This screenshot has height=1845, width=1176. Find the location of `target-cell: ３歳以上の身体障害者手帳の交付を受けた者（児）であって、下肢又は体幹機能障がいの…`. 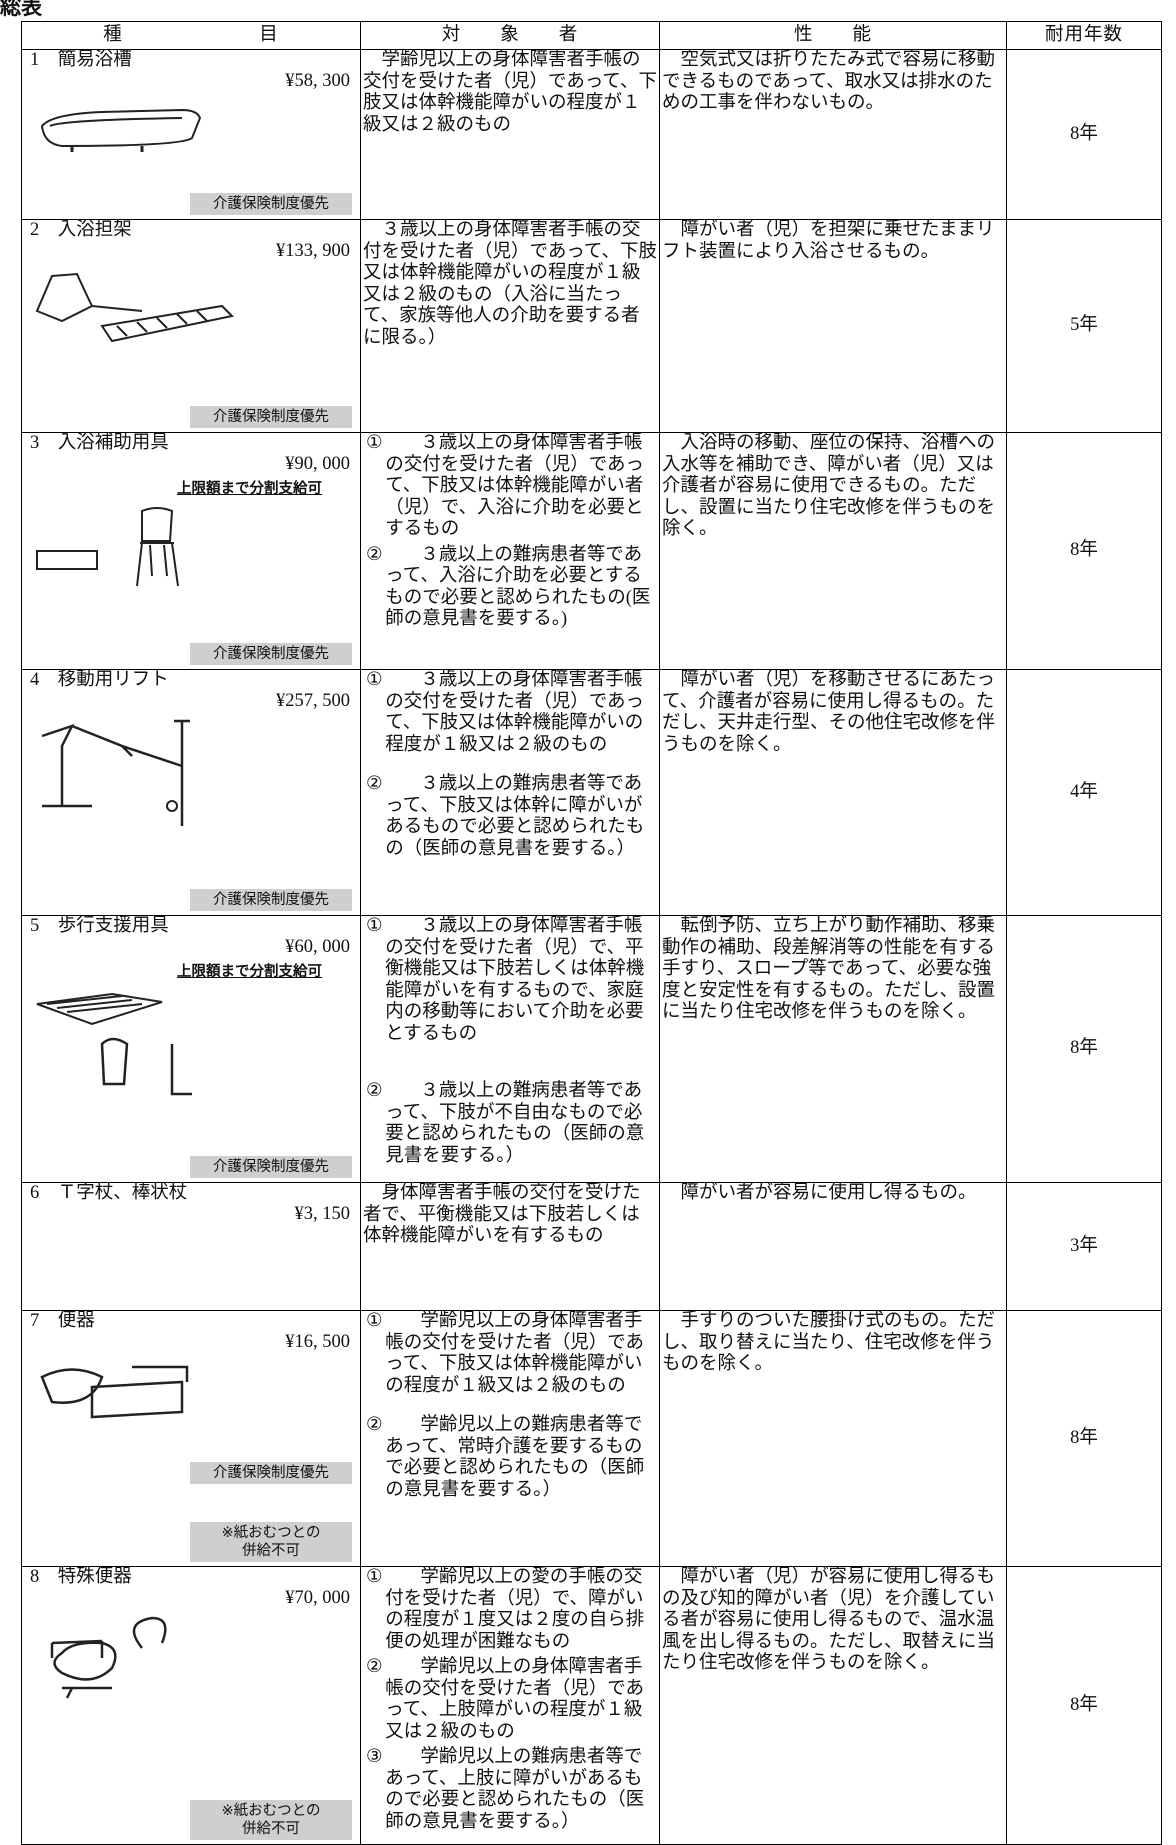

target-cell: ３歳以上の身体障害者手帳の交付を受けた者（児）であって、下肢又は体幹機能障がいの… is located at coordinates (510, 326).